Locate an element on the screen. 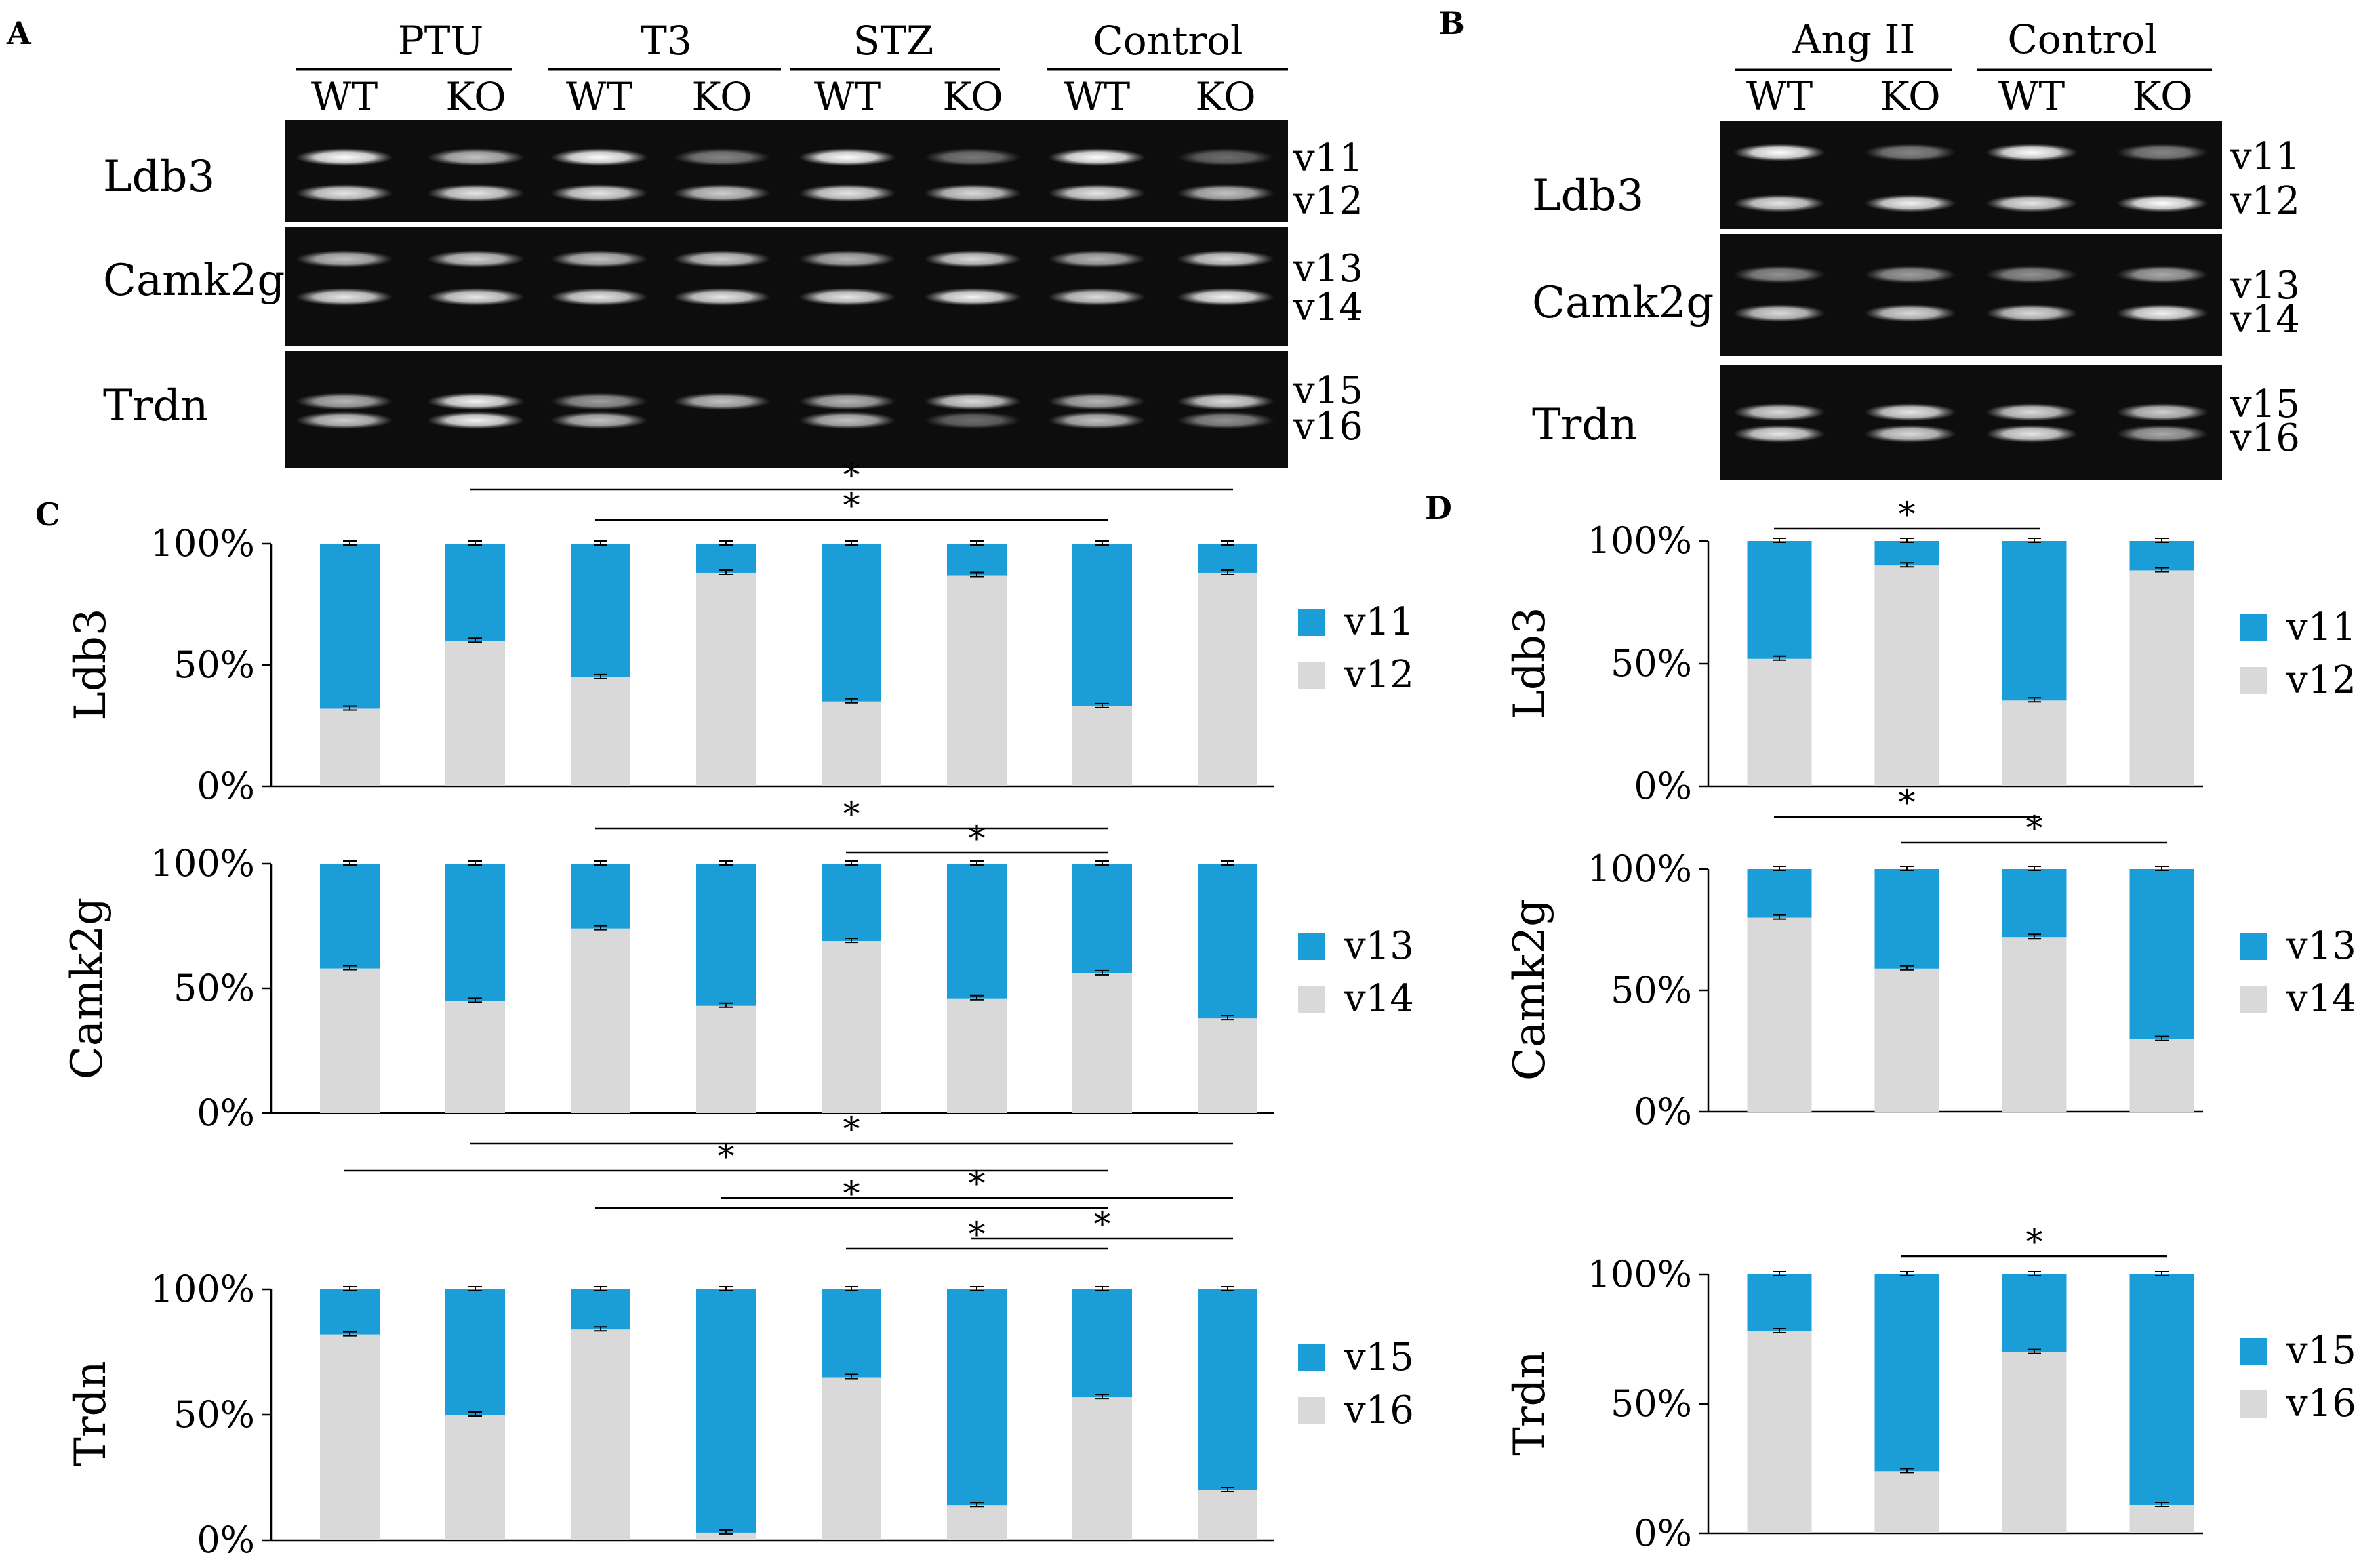 The width and height of the screenshot is (2359, 1568). y-axis-label: Ldb3 is located at coordinates (1530, 663).